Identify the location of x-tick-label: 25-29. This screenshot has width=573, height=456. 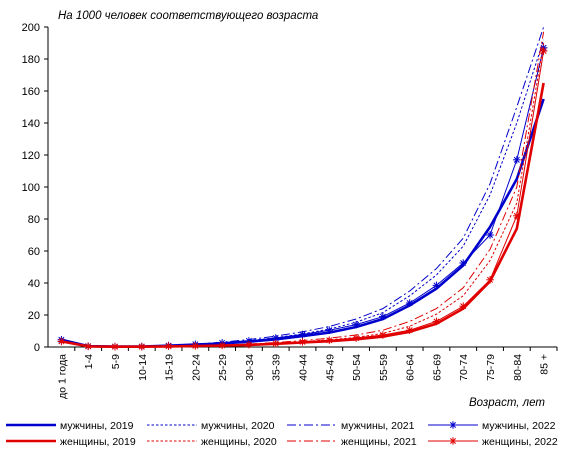
(223, 367).